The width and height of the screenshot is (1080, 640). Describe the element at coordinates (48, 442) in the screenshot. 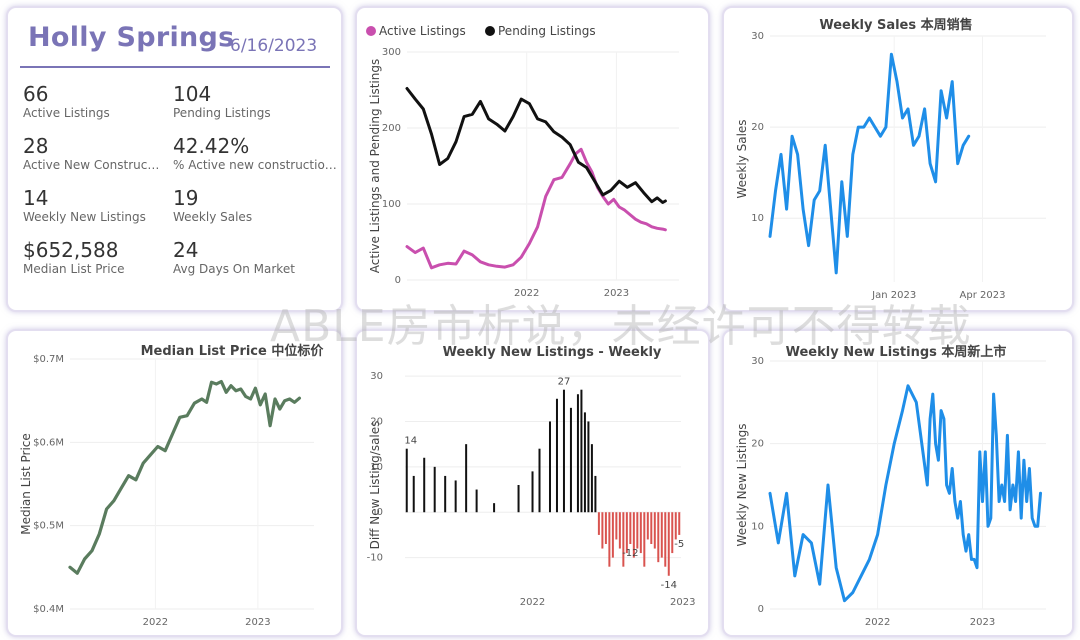

I see `y-tick-label: $0.6M` at that location.